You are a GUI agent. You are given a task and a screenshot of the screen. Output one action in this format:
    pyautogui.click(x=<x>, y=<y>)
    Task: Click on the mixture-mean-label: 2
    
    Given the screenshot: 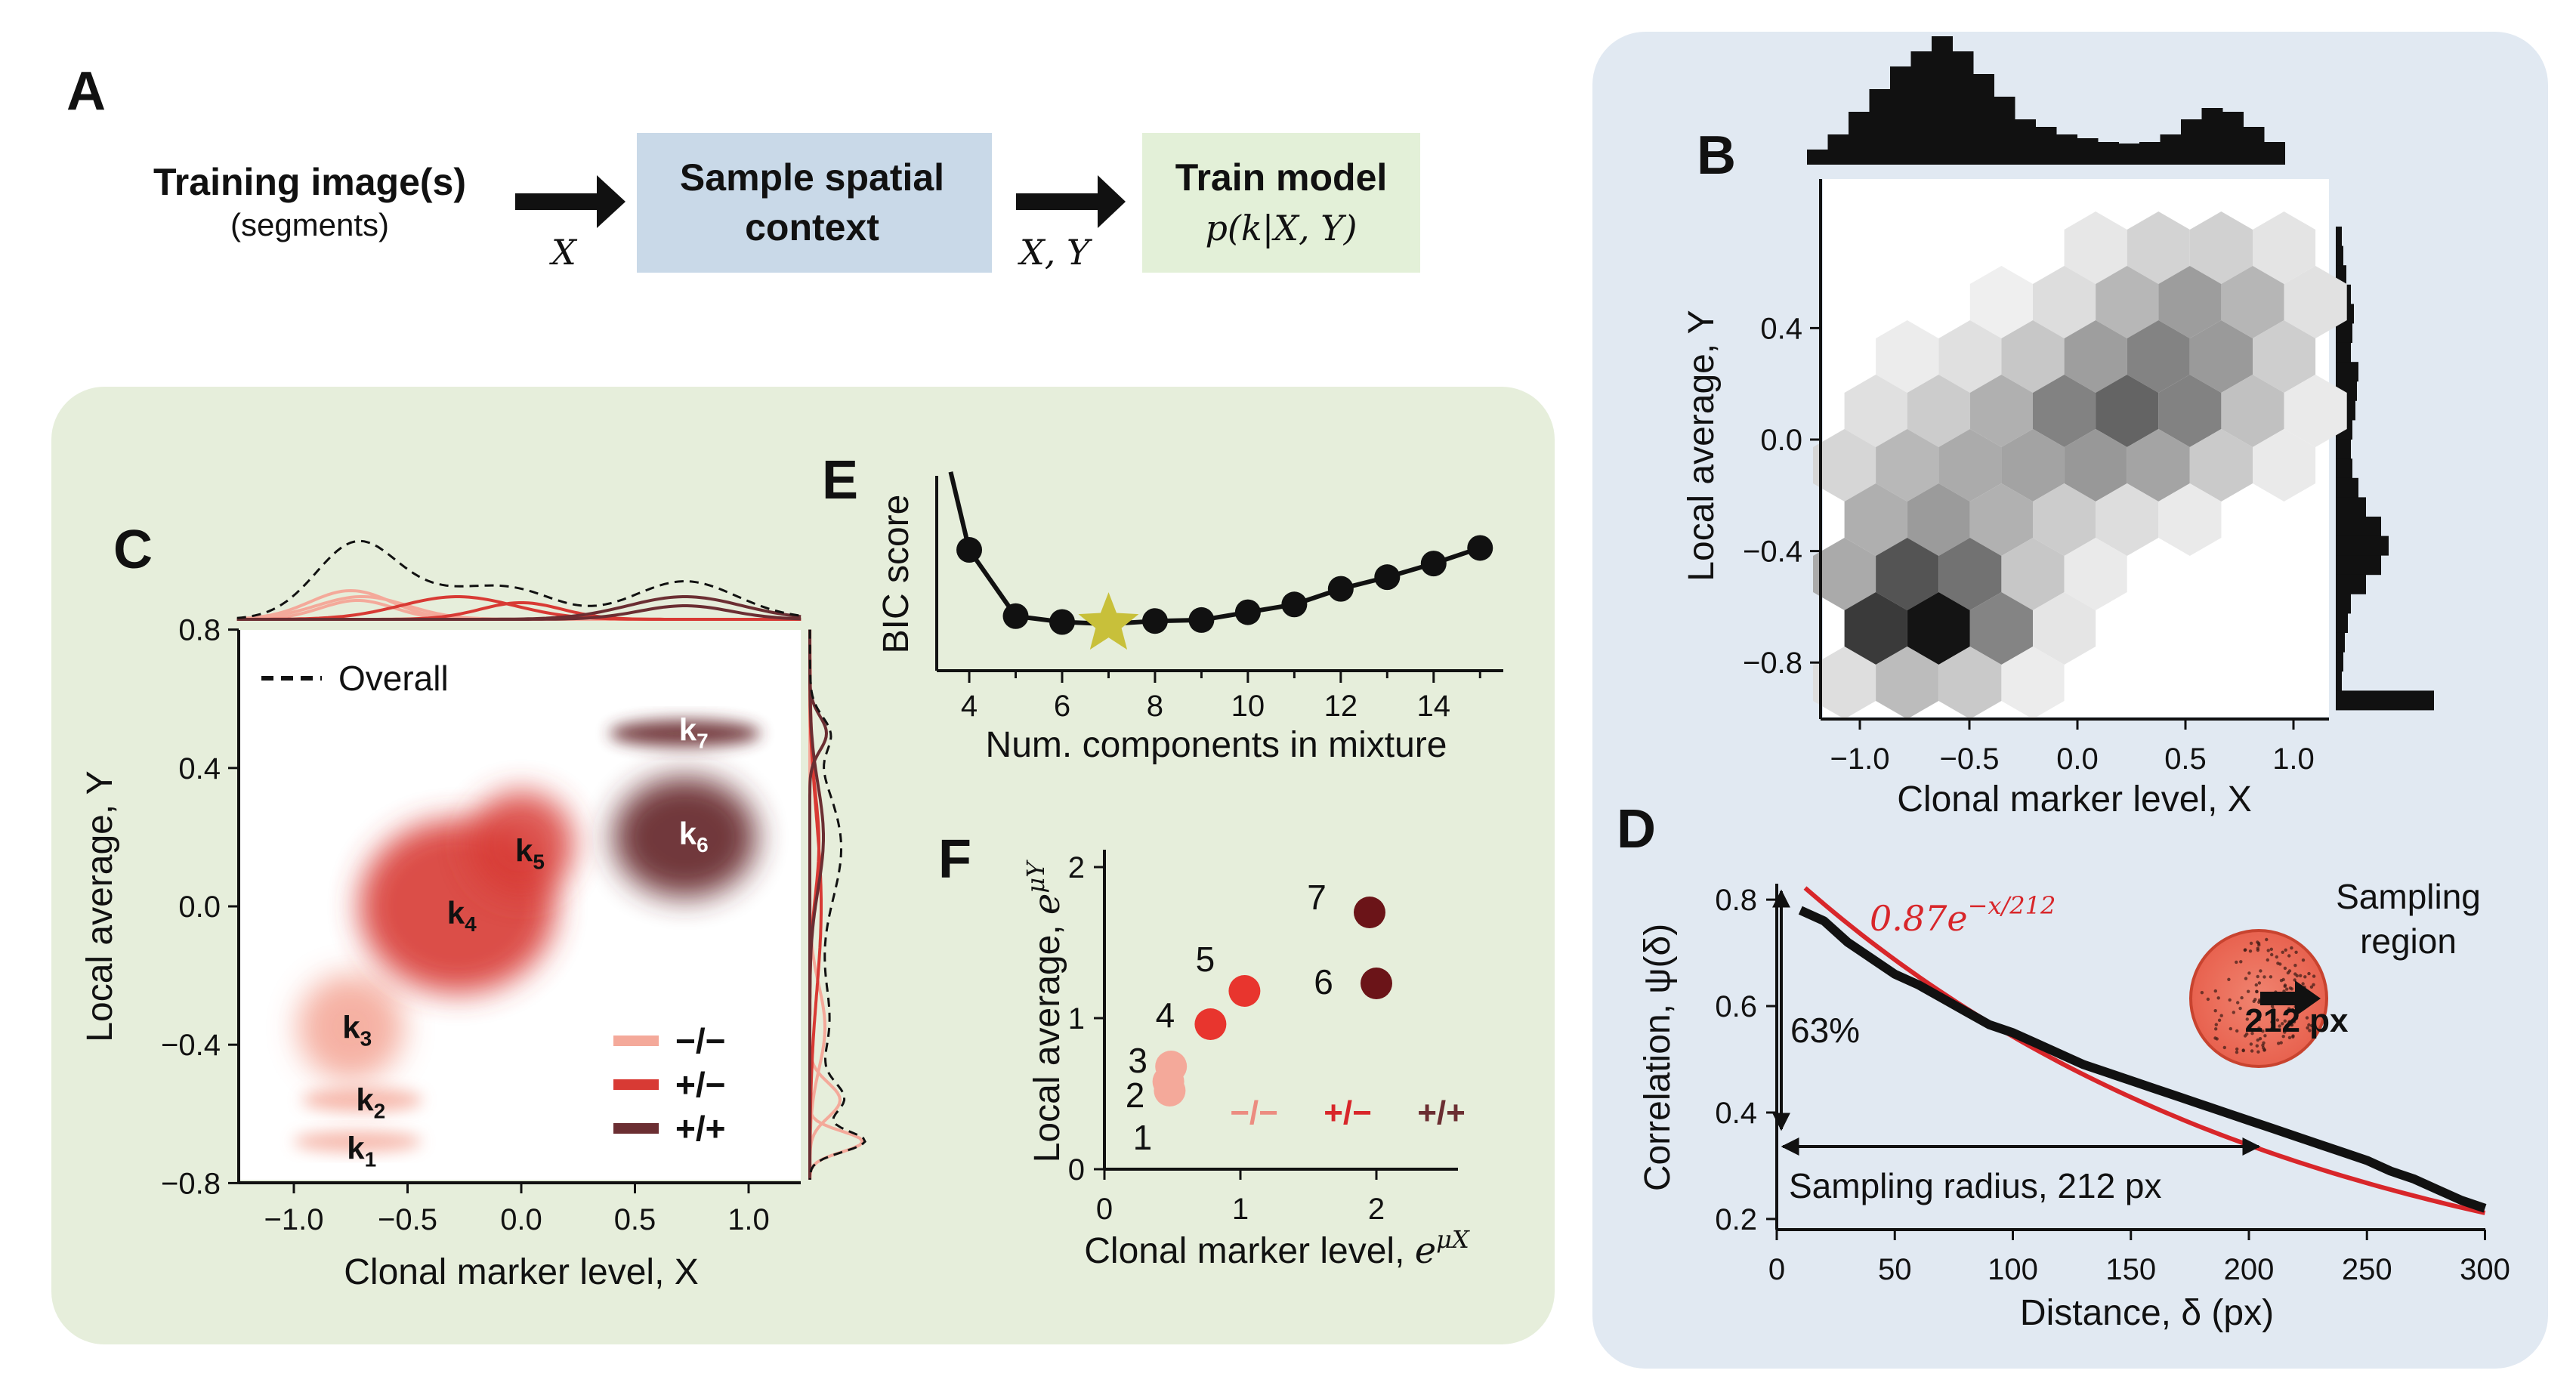 What is the action you would take?
    pyautogui.click(x=1135, y=1095)
    